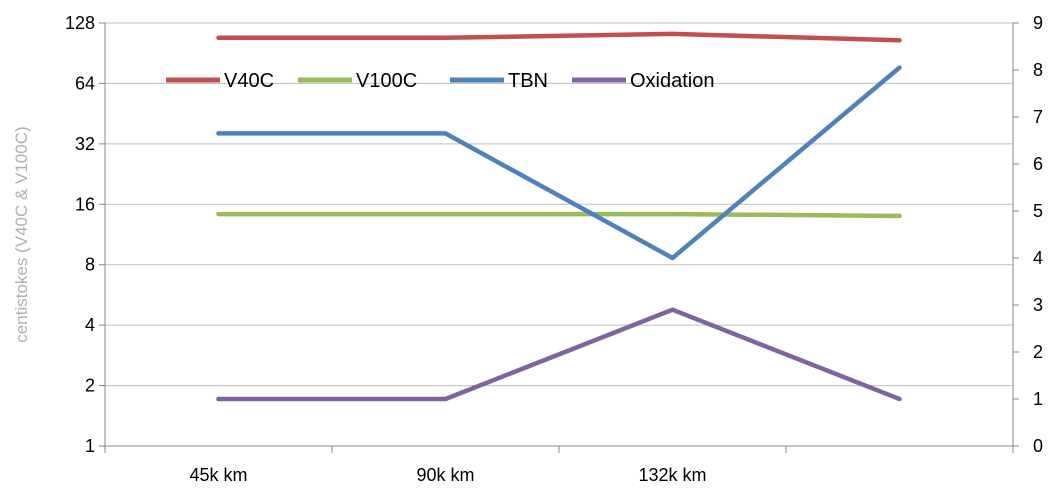 The image size is (1049, 490). What do you see at coordinates (440, 81) in the screenshot?
I see `legend: V40C V100C TBN Oxidation` at bounding box center [440, 81].